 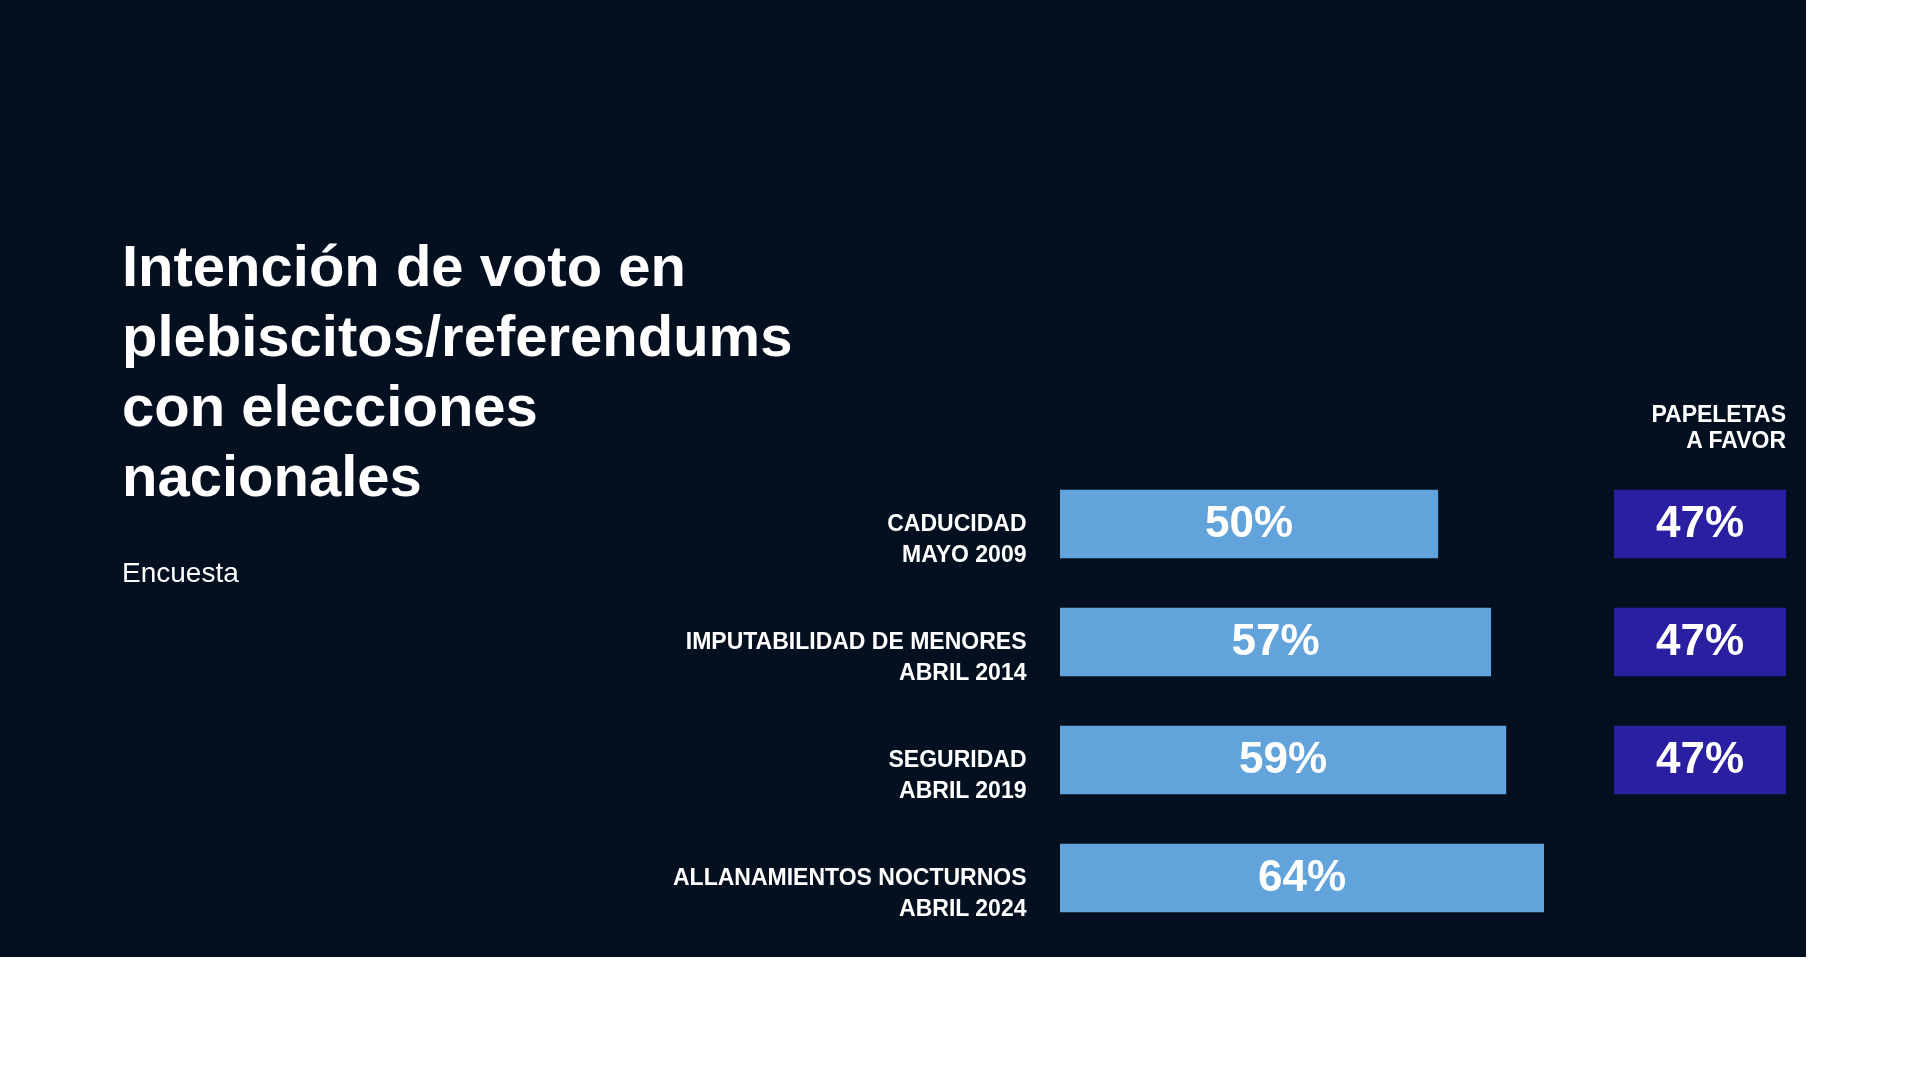 What do you see at coordinates (856, 656) in the screenshot?
I see `y-tick-label: IMPUTABILIDAD DE MENORES ABRIL 2014` at bounding box center [856, 656].